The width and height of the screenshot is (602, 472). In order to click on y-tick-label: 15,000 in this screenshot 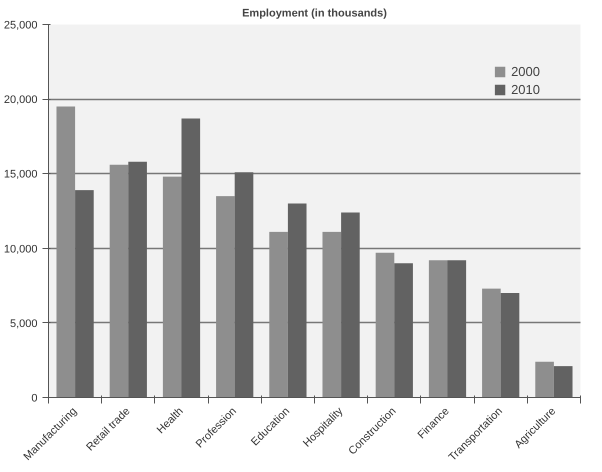, I will do `click(21, 174)`.